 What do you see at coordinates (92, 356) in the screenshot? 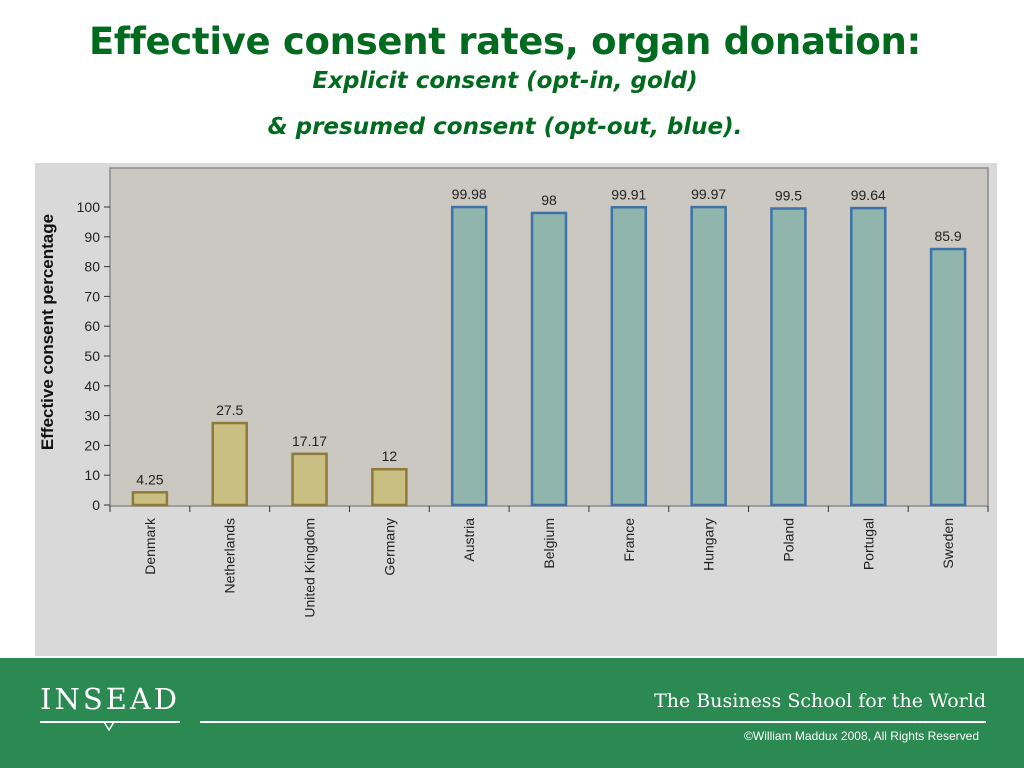
I see `y-tick-label: 50` at bounding box center [92, 356].